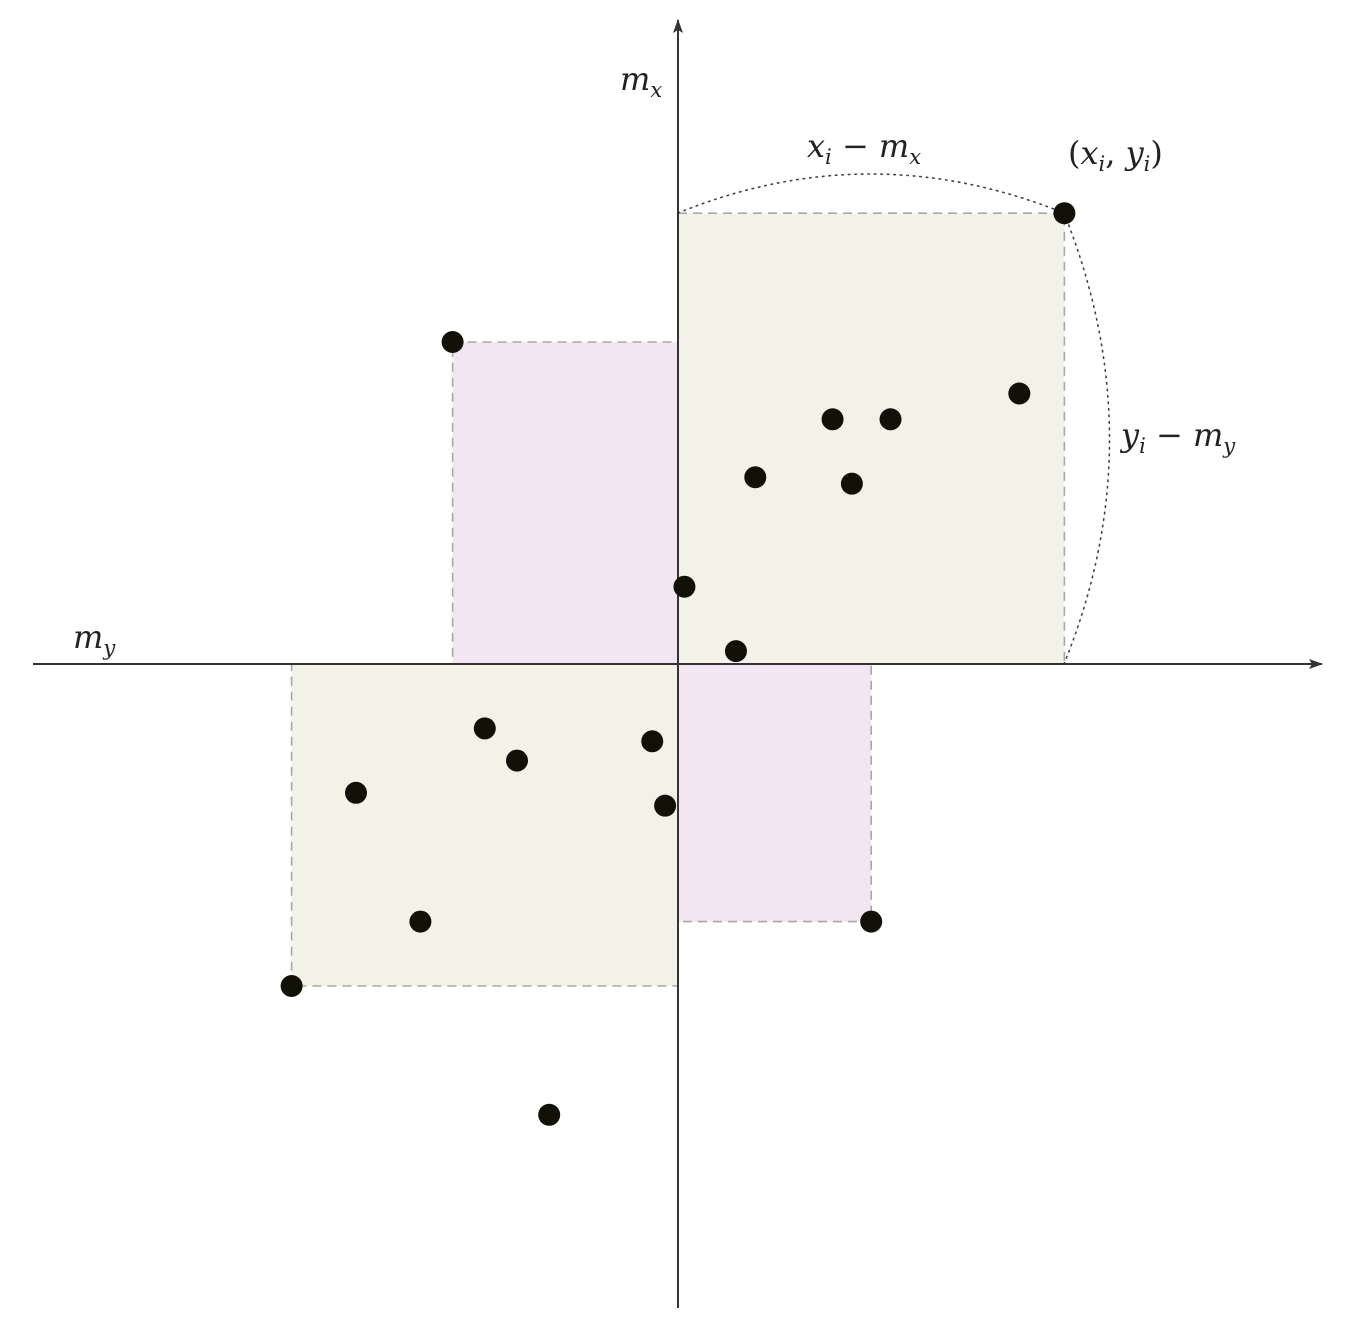 The image size is (1348, 1328). Describe the element at coordinates (94, 639) in the screenshot. I see `horizontal-axis-label: my` at that location.